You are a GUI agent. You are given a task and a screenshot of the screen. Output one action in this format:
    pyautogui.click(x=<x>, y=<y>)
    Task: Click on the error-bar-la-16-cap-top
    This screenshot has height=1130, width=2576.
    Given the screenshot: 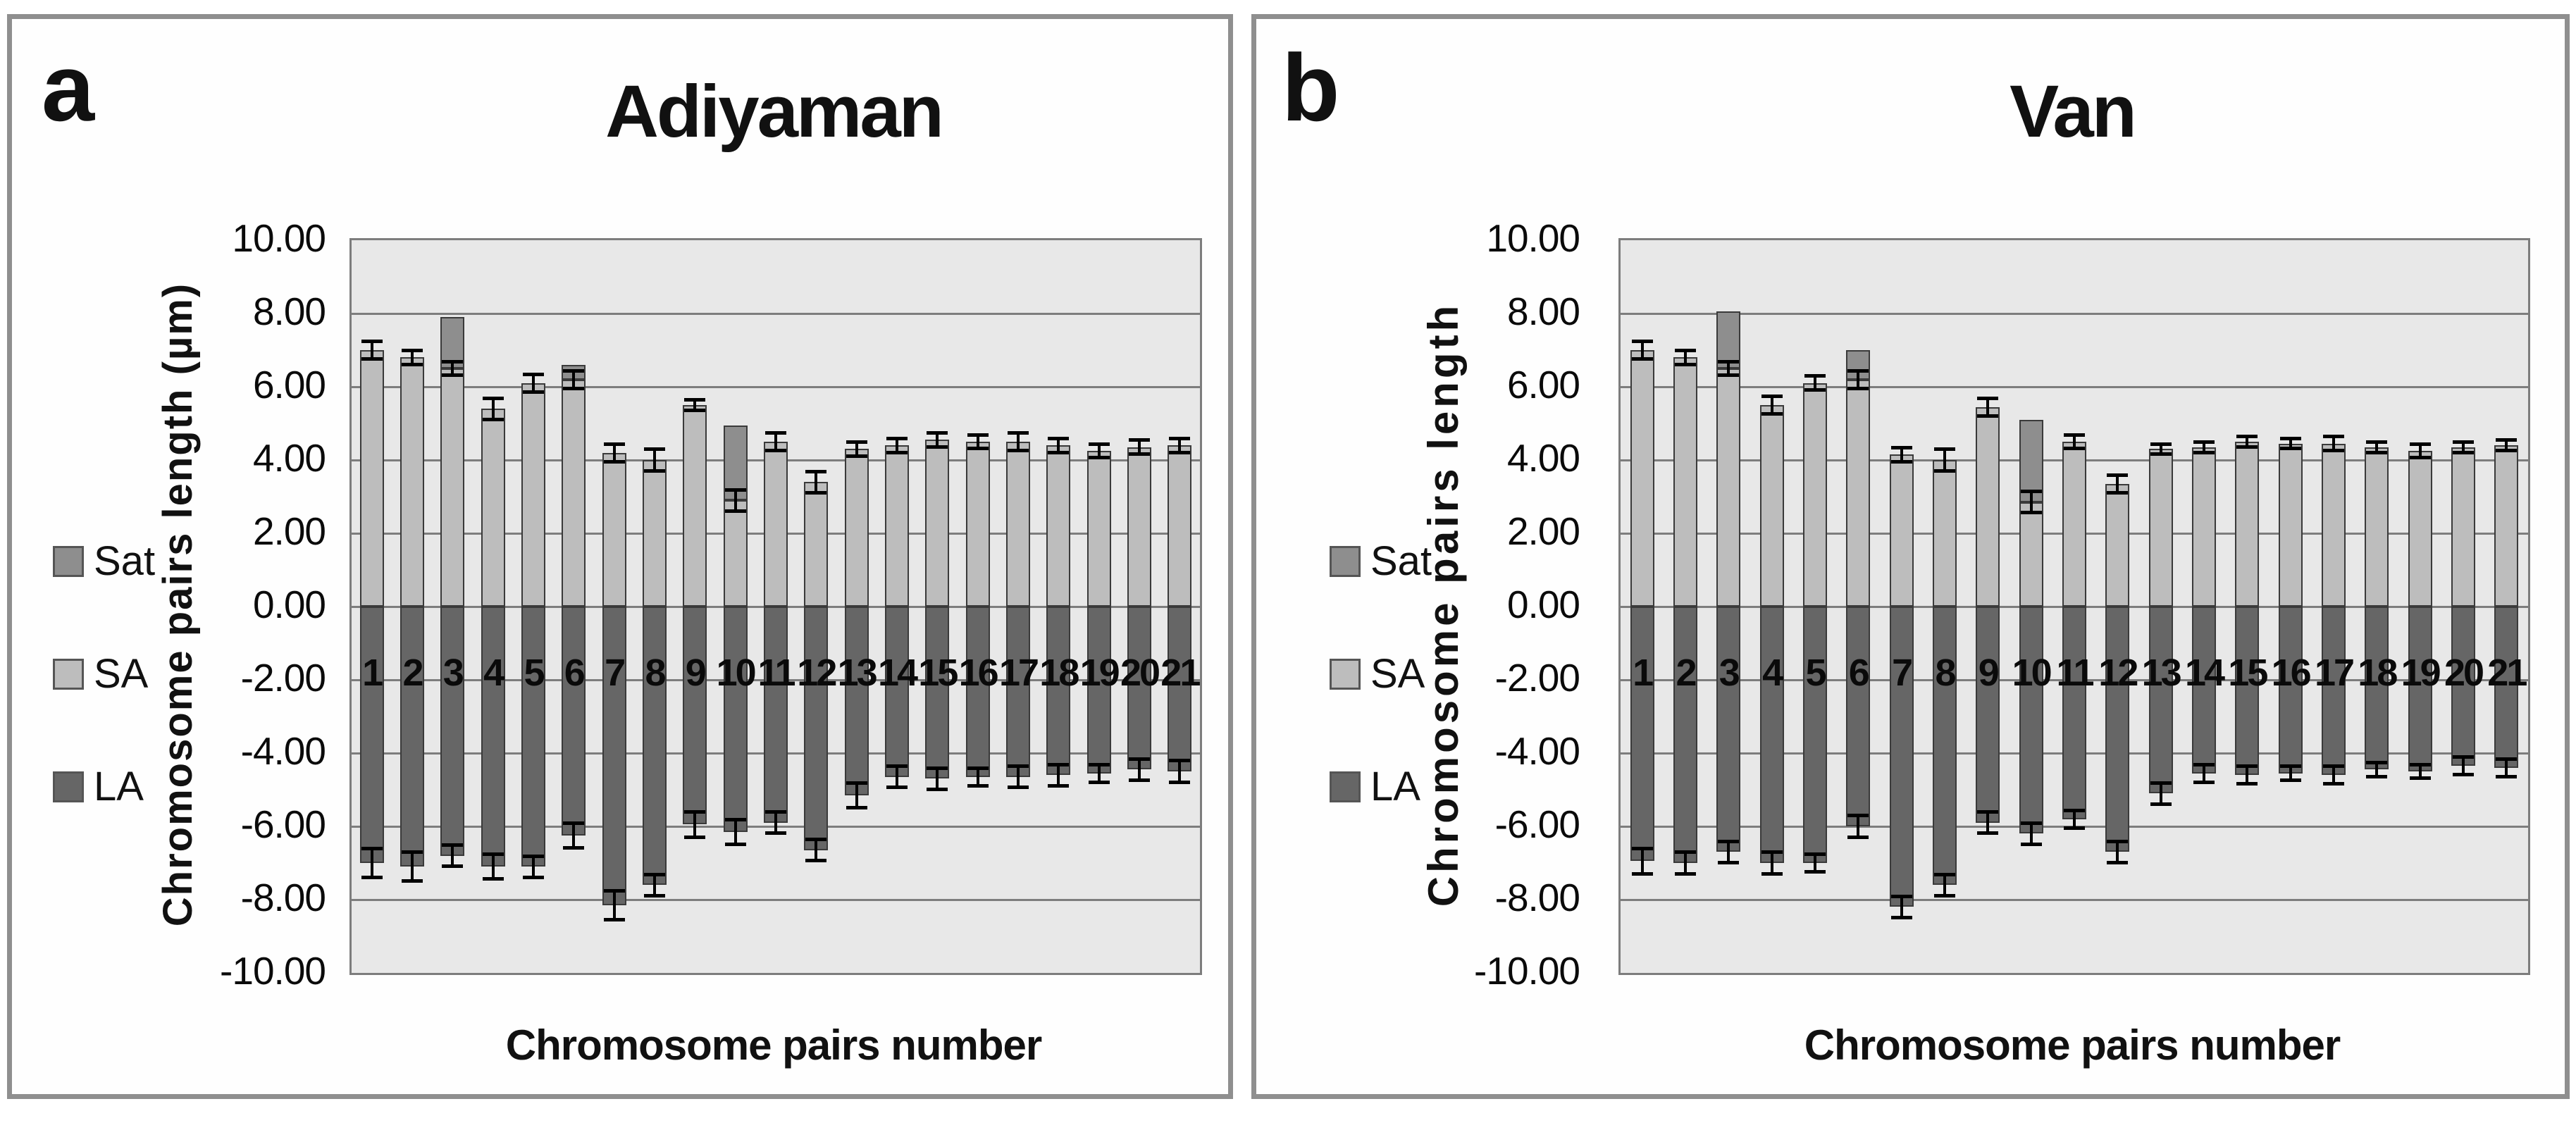 What is the action you would take?
    pyautogui.click(x=2290, y=766)
    